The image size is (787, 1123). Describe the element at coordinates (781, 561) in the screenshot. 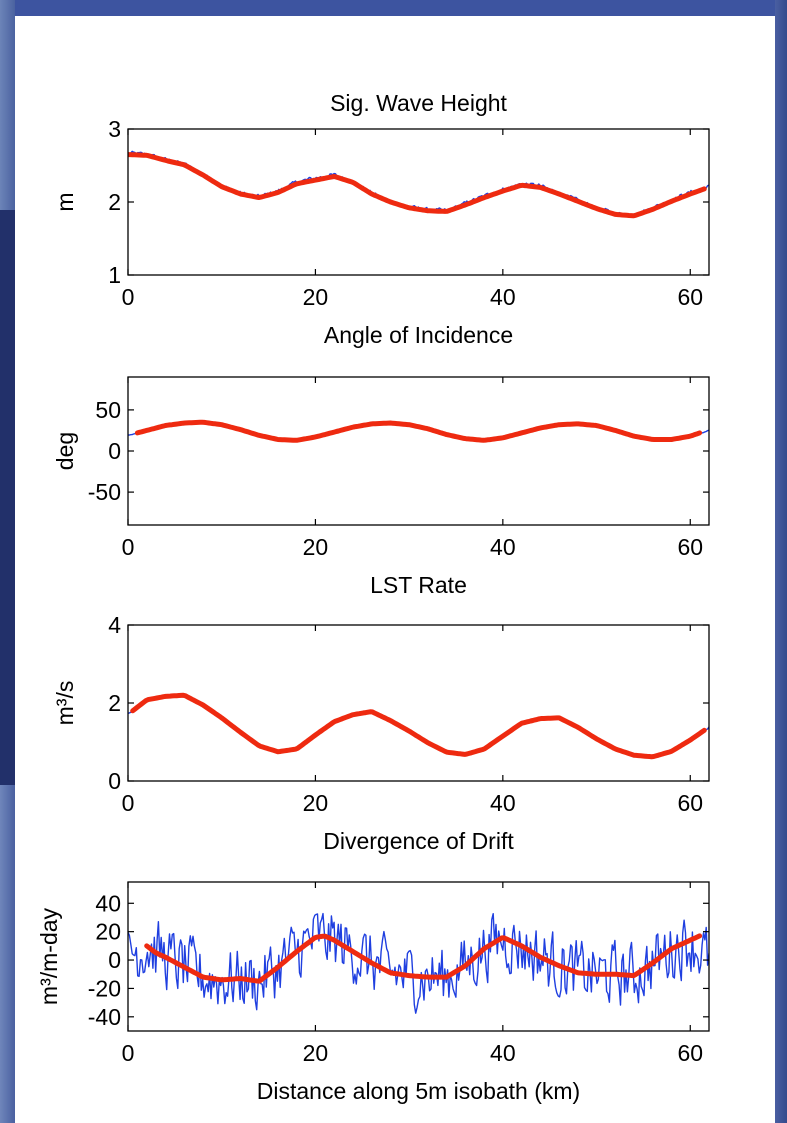

I see `slide-right-border` at that location.